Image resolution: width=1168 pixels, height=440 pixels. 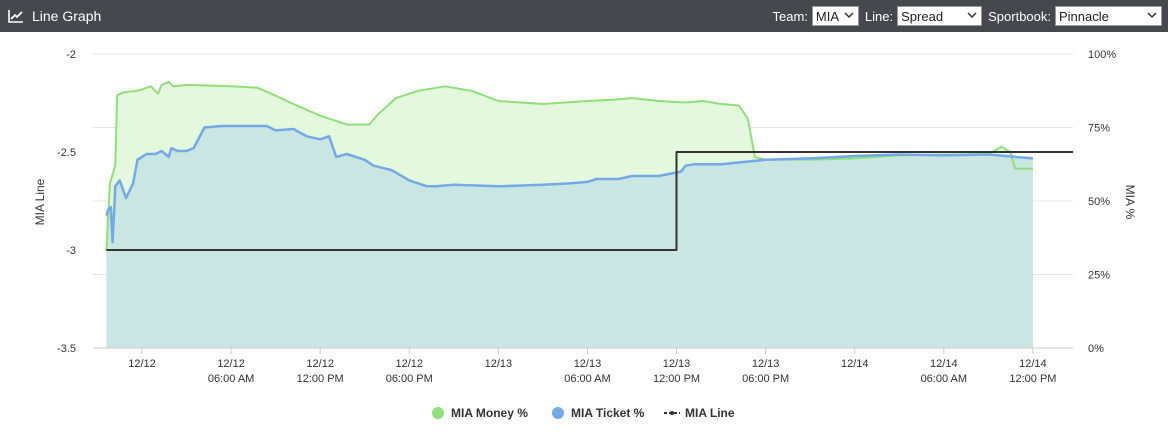 I want to click on right-axis-tick-label: 75%, so click(x=1099, y=129).